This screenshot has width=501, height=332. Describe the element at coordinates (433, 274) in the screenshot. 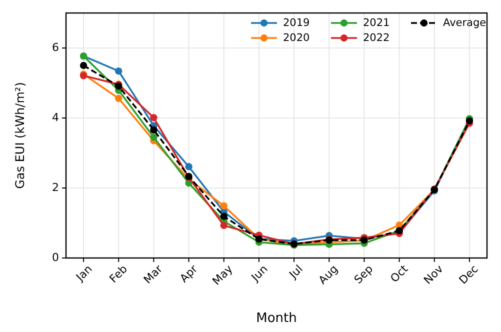

I see `x-tick-label: Nov` at that location.